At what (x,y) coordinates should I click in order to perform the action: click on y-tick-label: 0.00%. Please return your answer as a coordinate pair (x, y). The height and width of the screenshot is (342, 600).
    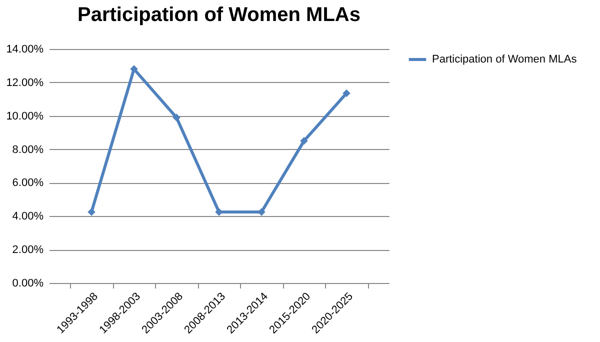
    Looking at the image, I should click on (28, 284).